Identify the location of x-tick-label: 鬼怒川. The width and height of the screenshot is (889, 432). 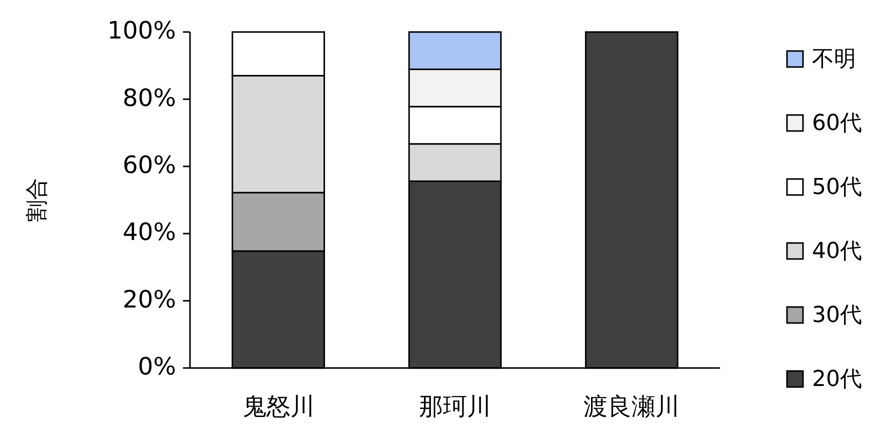
(278, 406).